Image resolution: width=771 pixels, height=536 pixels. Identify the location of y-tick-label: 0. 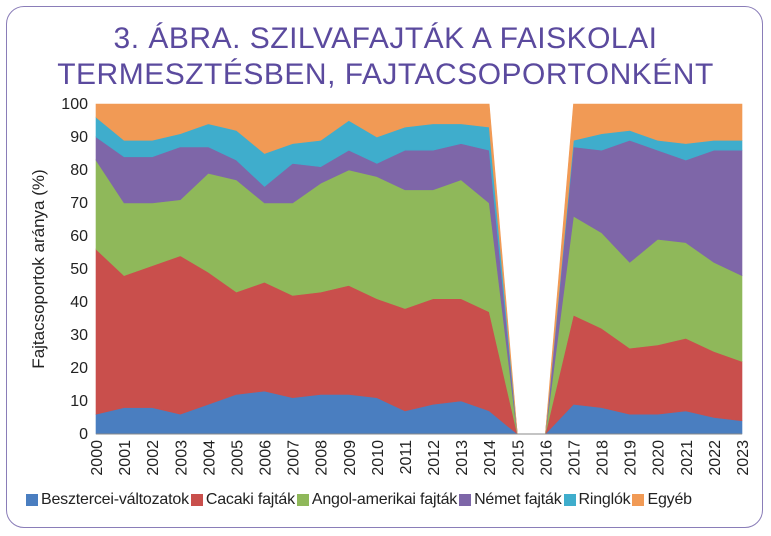
(83, 434).